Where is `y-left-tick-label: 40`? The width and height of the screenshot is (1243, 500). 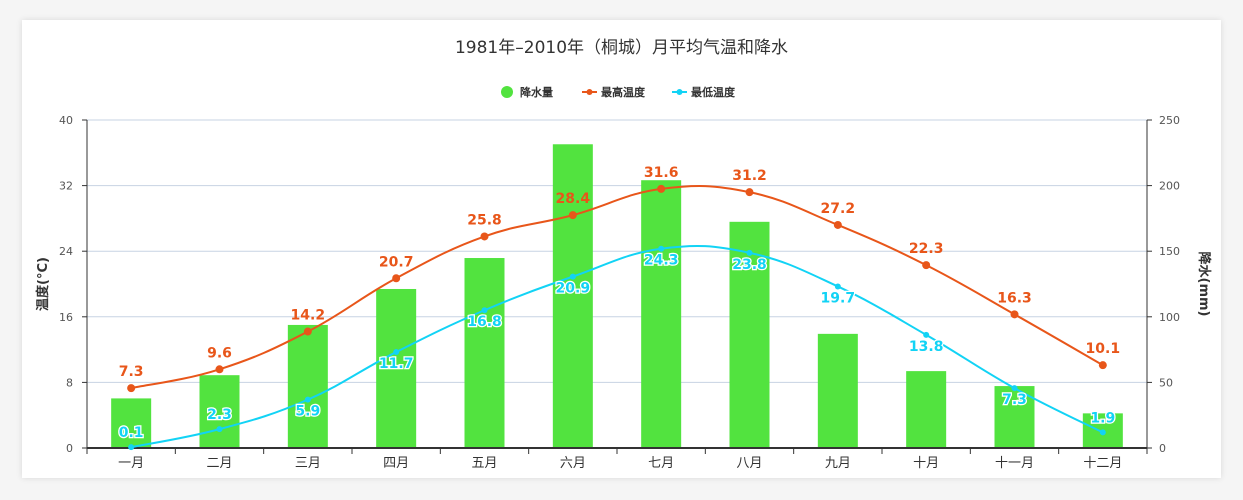 y-left-tick-label: 40 is located at coordinates (66, 120).